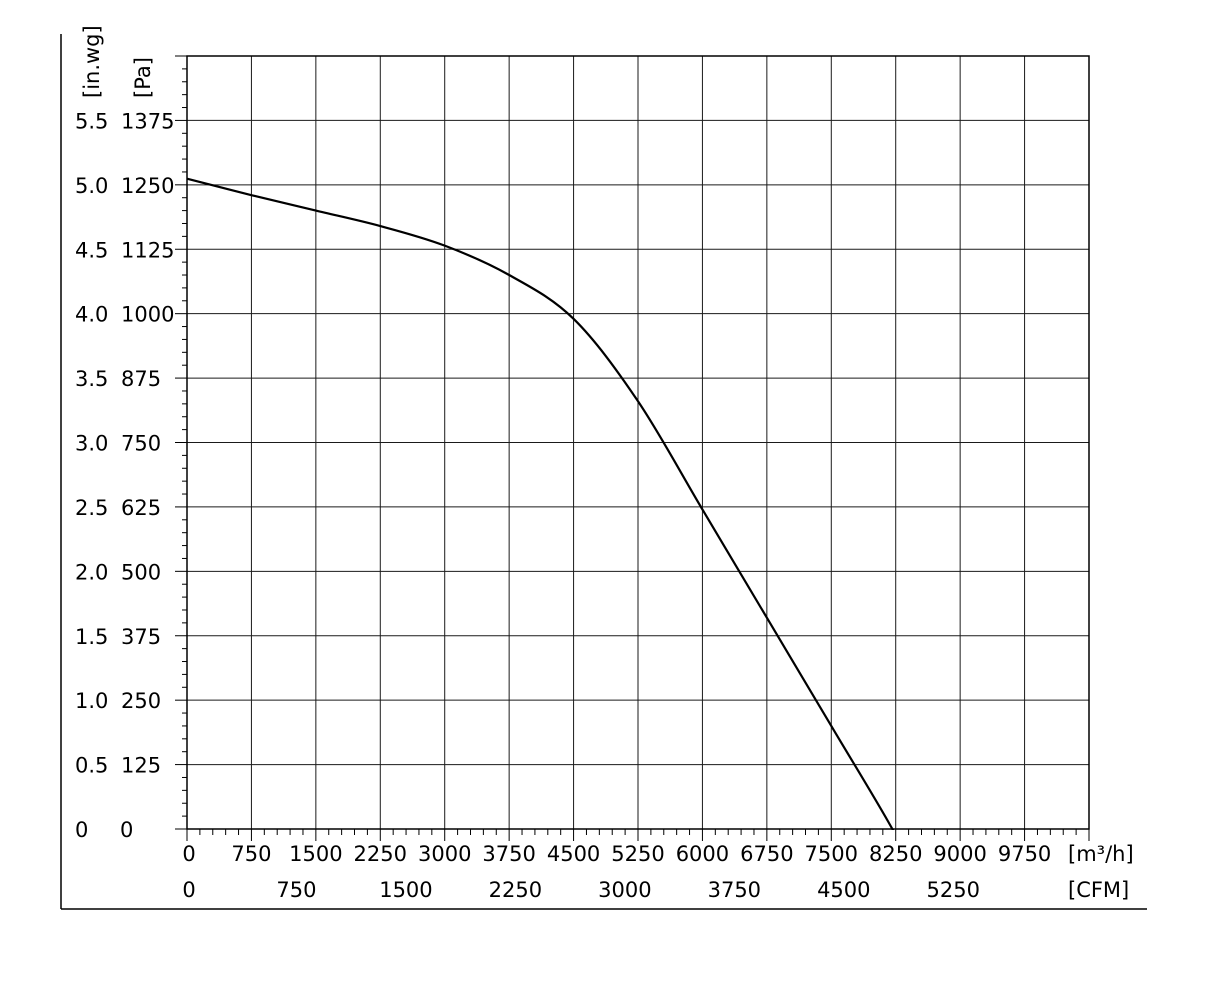 The image size is (1207, 990). I want to click on y-tick-label-inwg: 3.5, so click(91, 379).